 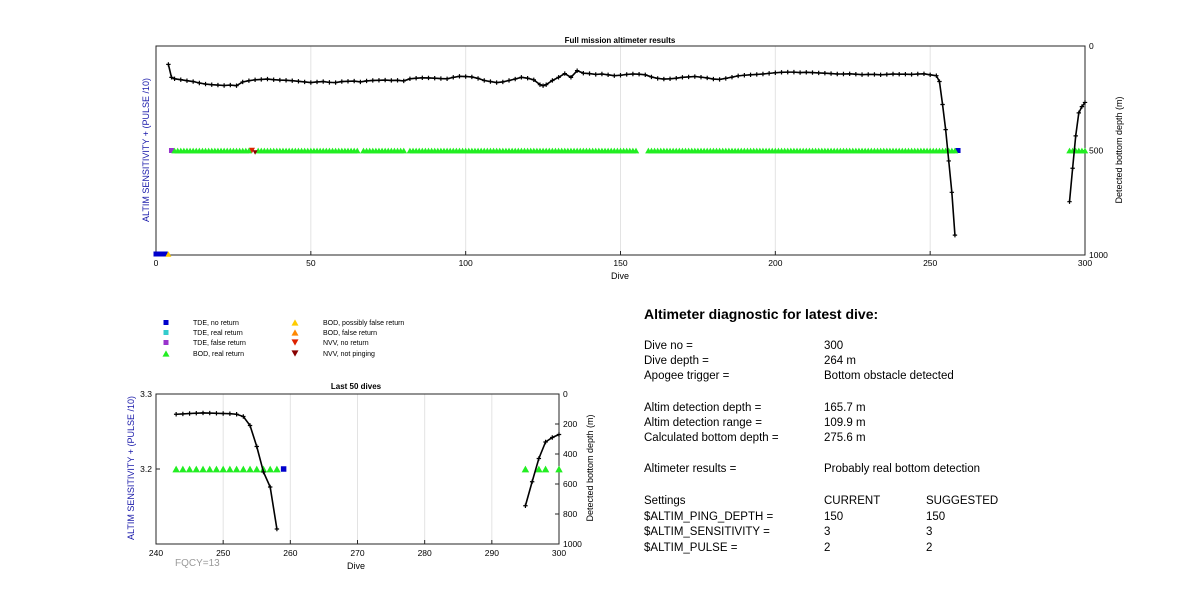 What do you see at coordinates (357, 553) in the screenshot?
I see `x-tick-label: 270` at bounding box center [357, 553].